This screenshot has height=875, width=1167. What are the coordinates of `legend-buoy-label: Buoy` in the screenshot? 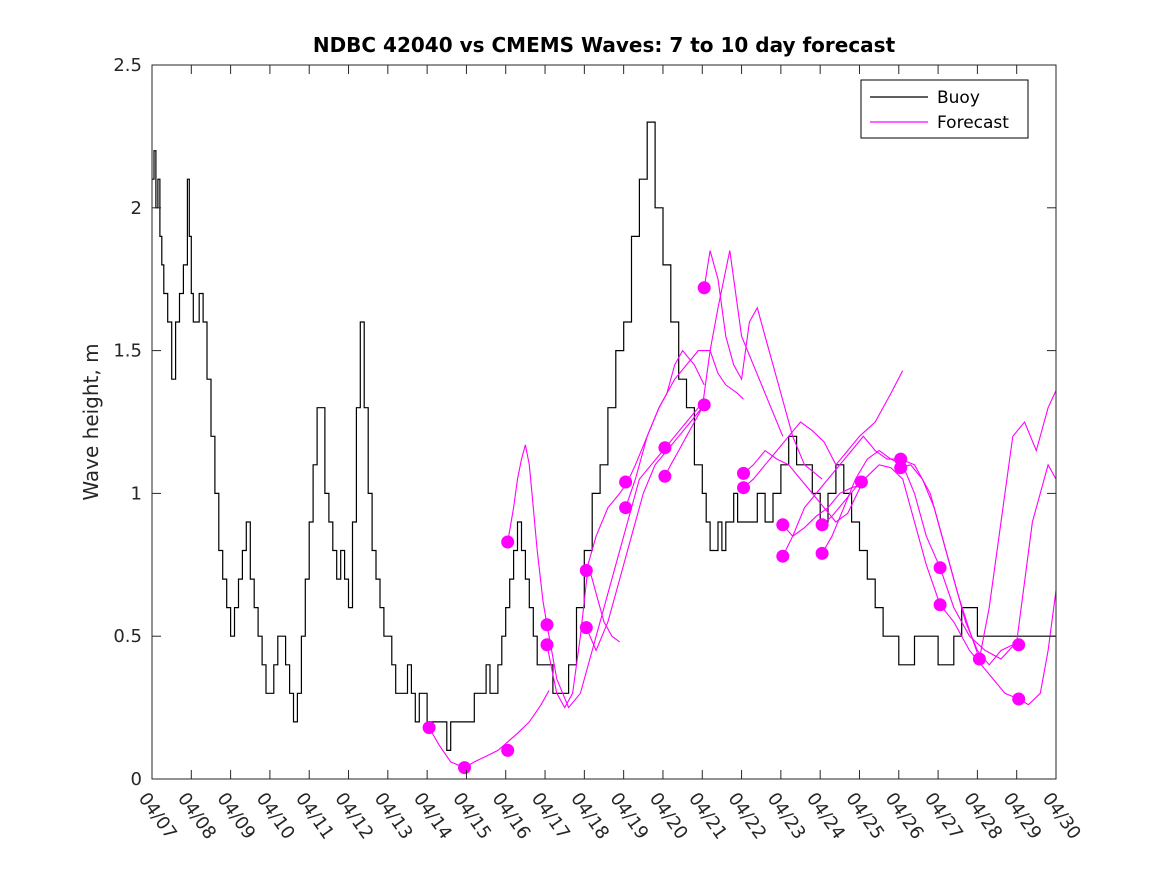 It's located at (958, 98).